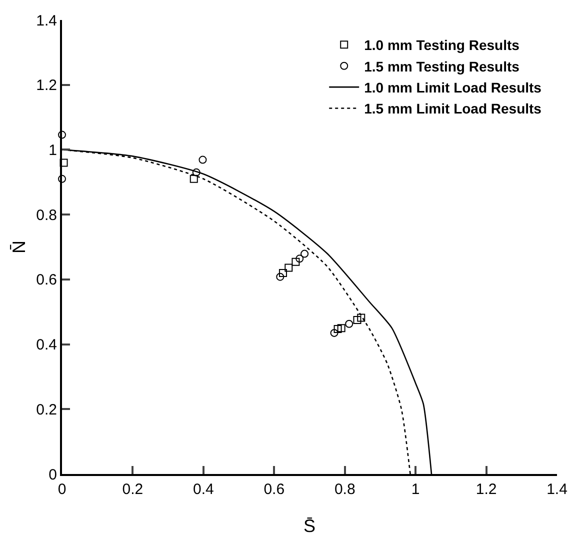 The height and width of the screenshot is (536, 579). I want to click on y-tick-label: 1, so click(52, 150).